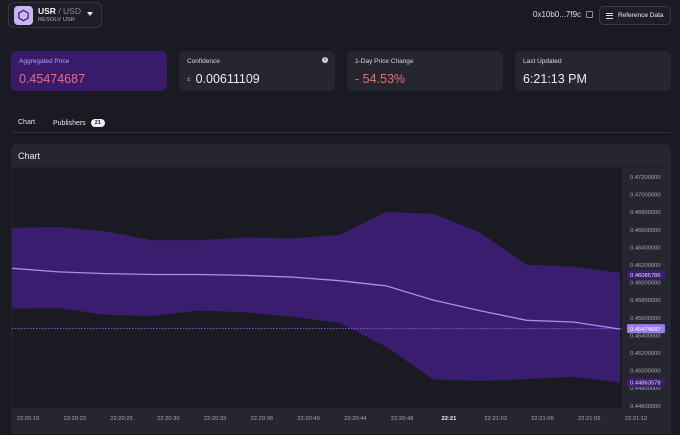  Describe the element at coordinates (645, 336) in the screenshot. I see `y-tick-label: 0.45400000` at that location.